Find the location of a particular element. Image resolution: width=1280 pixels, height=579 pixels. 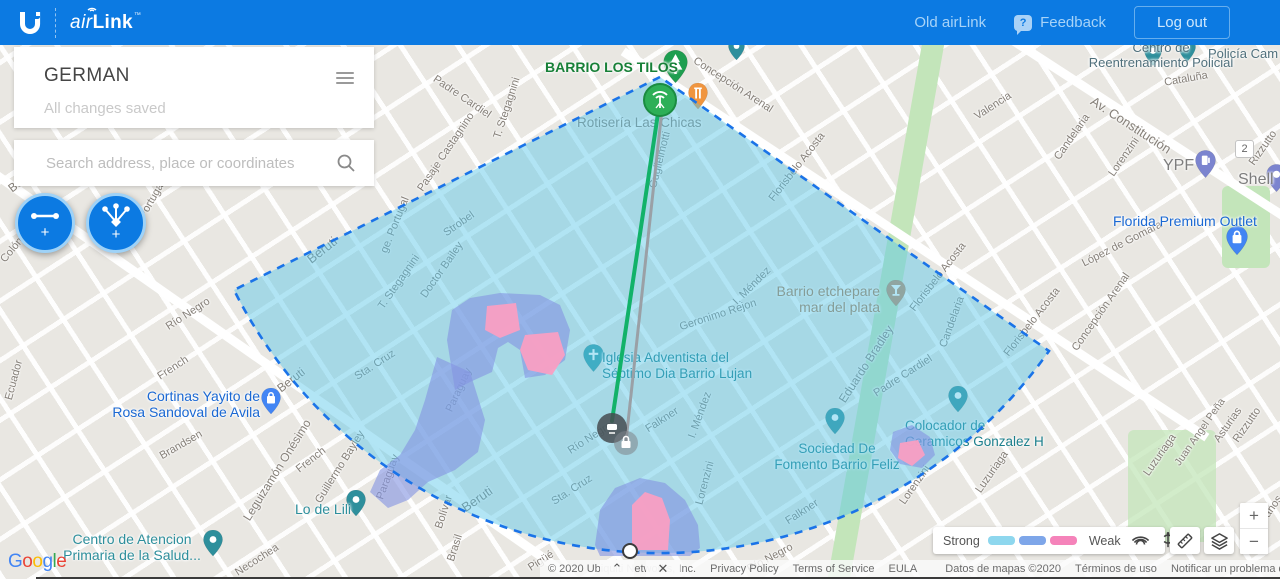

legend-swatch is located at coordinates (1063, 540).